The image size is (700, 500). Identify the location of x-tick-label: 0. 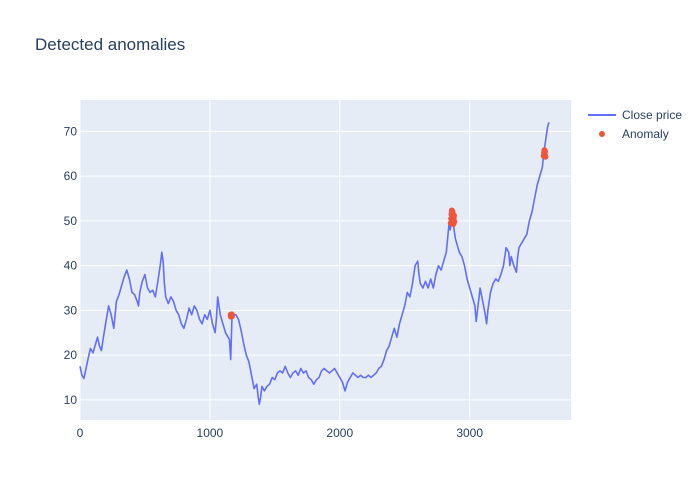
(80, 433).